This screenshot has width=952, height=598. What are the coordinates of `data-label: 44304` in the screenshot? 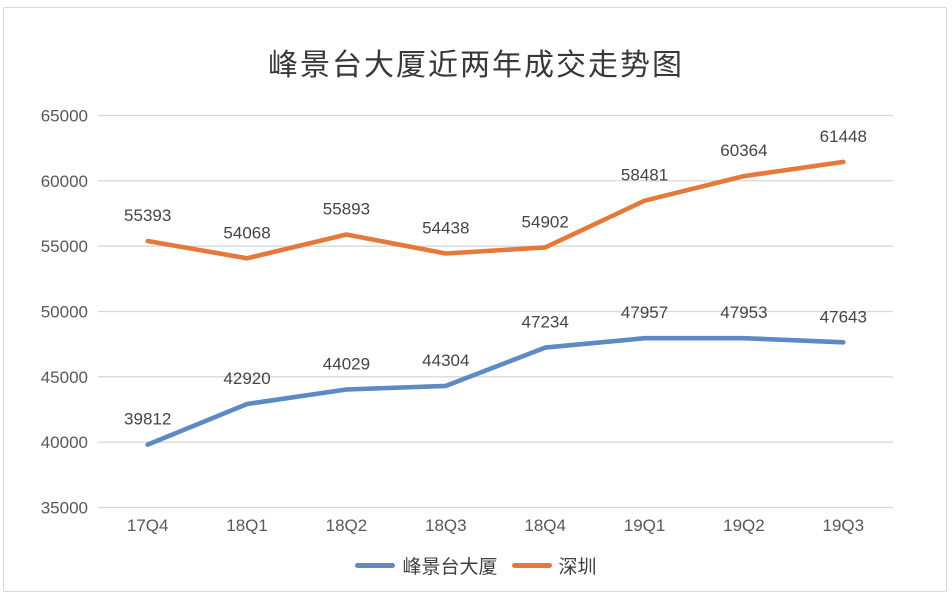 It's located at (445, 360).